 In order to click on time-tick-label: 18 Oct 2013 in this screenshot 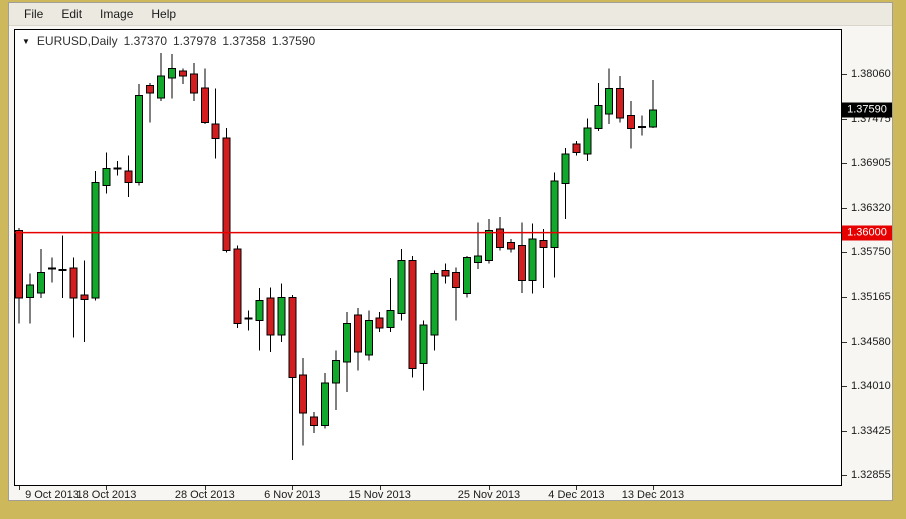, I will do `click(106, 495)`.